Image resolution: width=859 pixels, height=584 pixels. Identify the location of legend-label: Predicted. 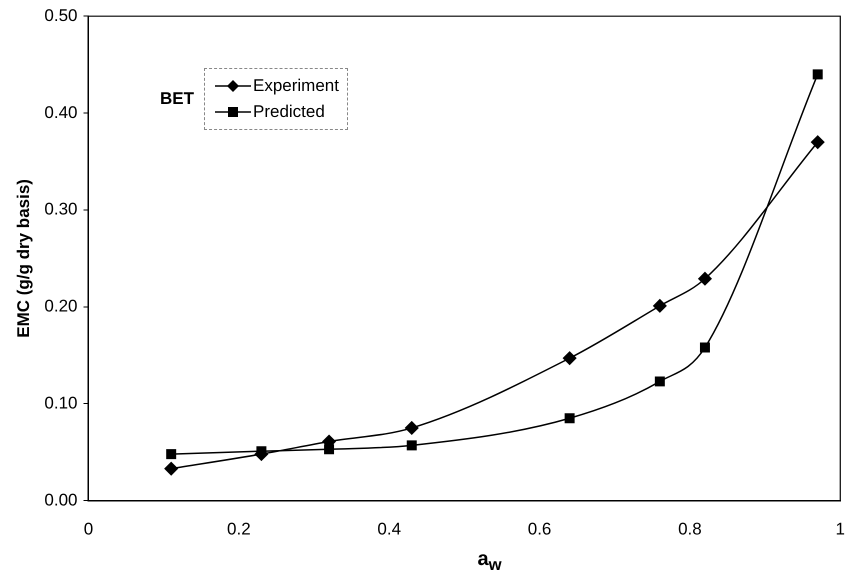
(289, 112).